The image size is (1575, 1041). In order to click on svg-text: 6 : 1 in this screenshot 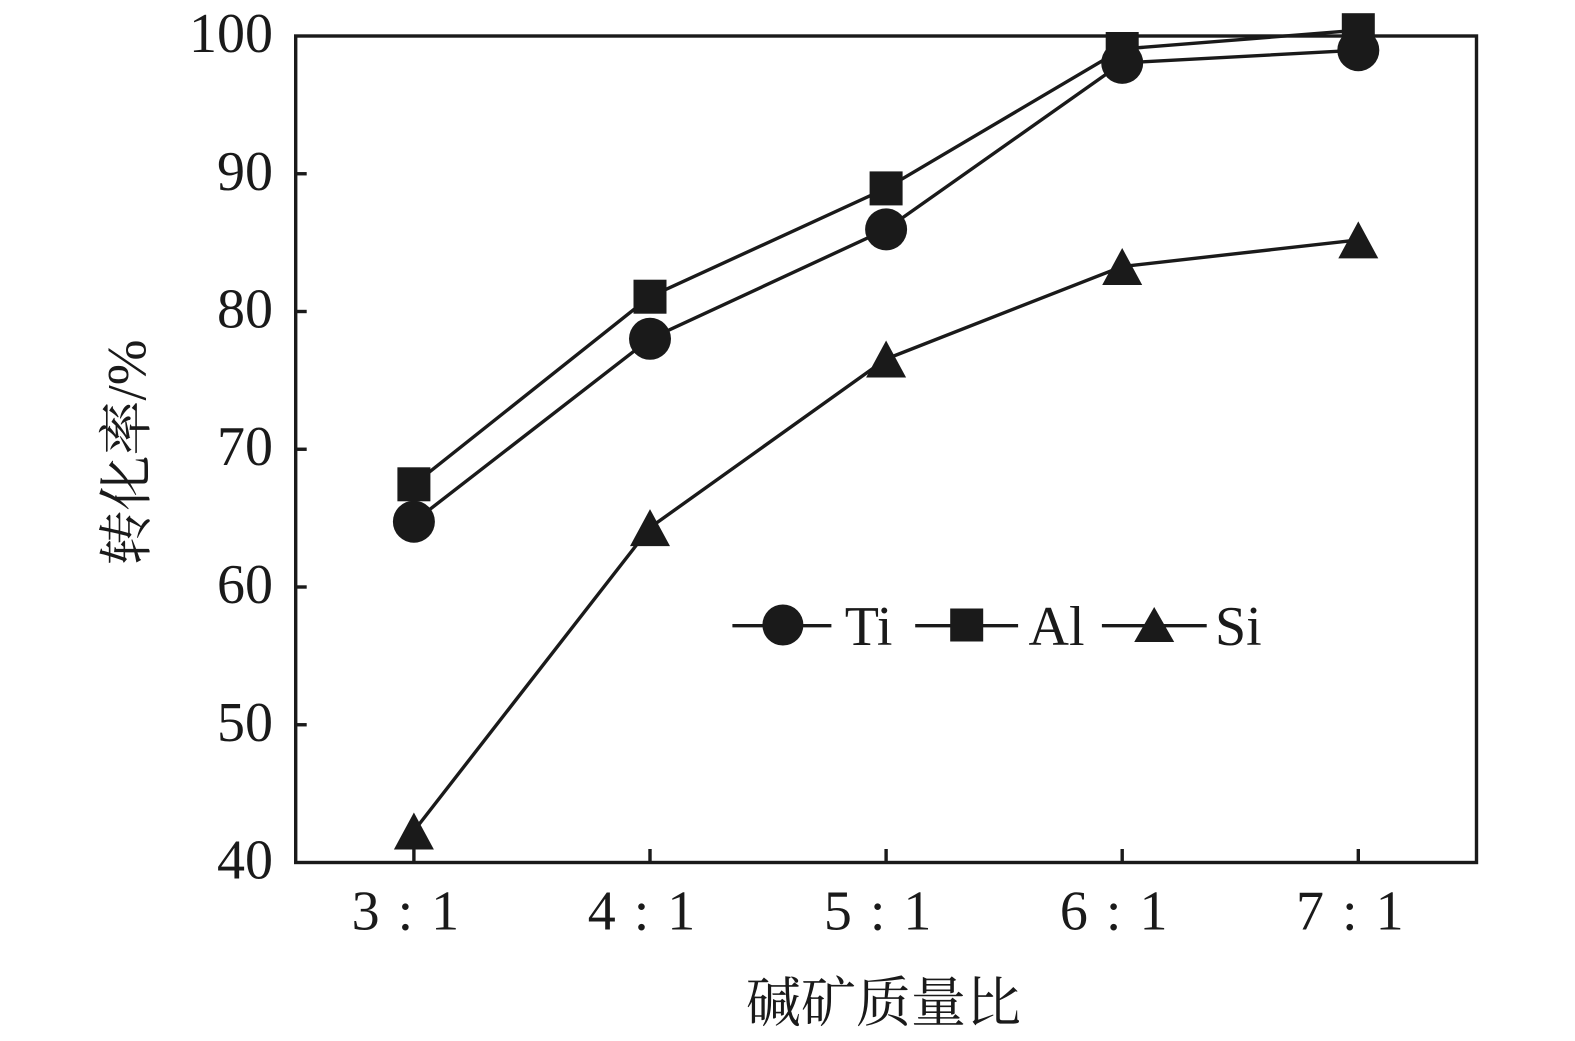, I will do `click(1115, 912)`.